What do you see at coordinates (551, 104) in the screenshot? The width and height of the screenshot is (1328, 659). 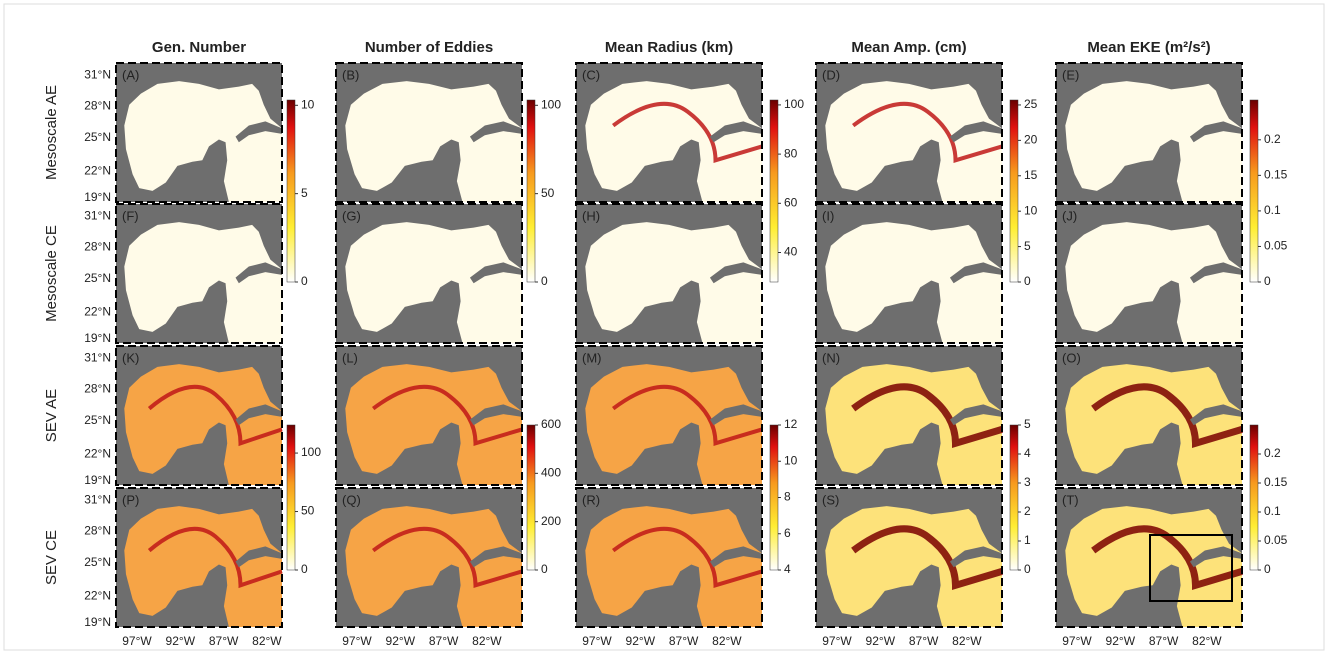 I see `colorbar-tick-label: 100` at bounding box center [551, 104].